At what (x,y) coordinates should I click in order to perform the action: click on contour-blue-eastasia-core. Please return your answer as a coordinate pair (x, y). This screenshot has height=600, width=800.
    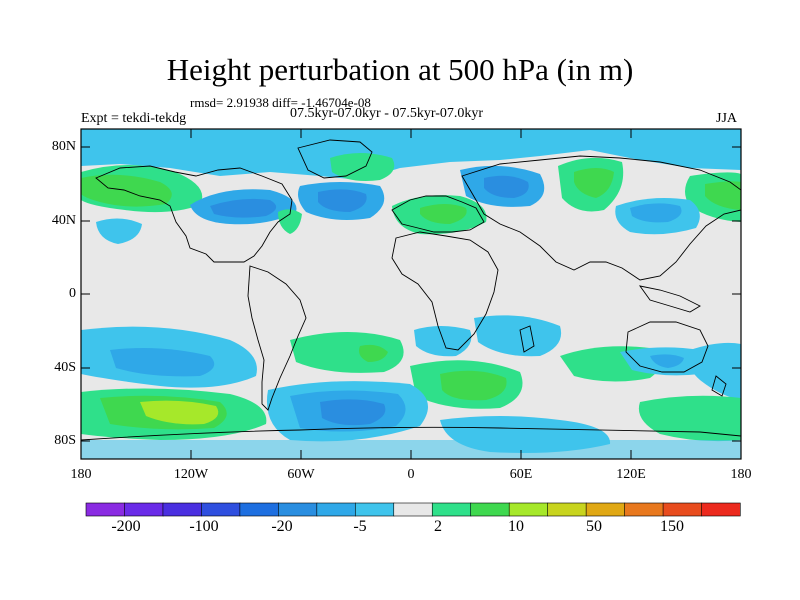
    Looking at the image, I should click on (656, 213).